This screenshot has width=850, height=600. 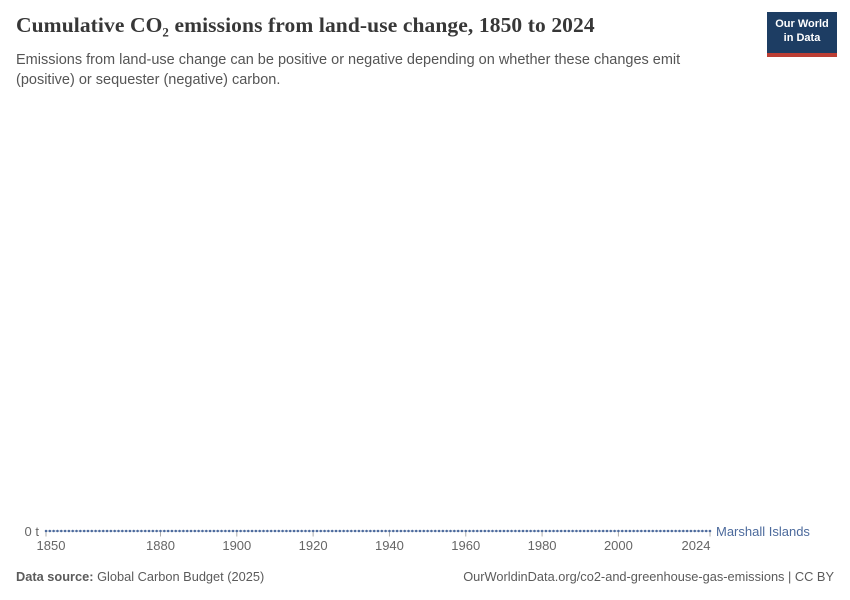 I want to click on data-source: Data source: Global Carbon Budget (2025), so click(x=140, y=576).